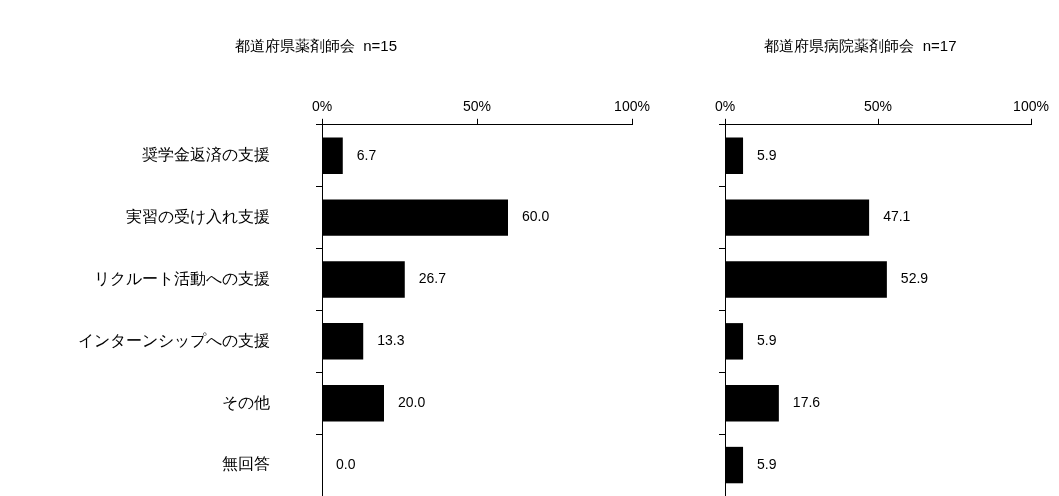 The image size is (1059, 496). Describe the element at coordinates (366, 154) in the screenshot. I see `data-label: 6.7` at that location.